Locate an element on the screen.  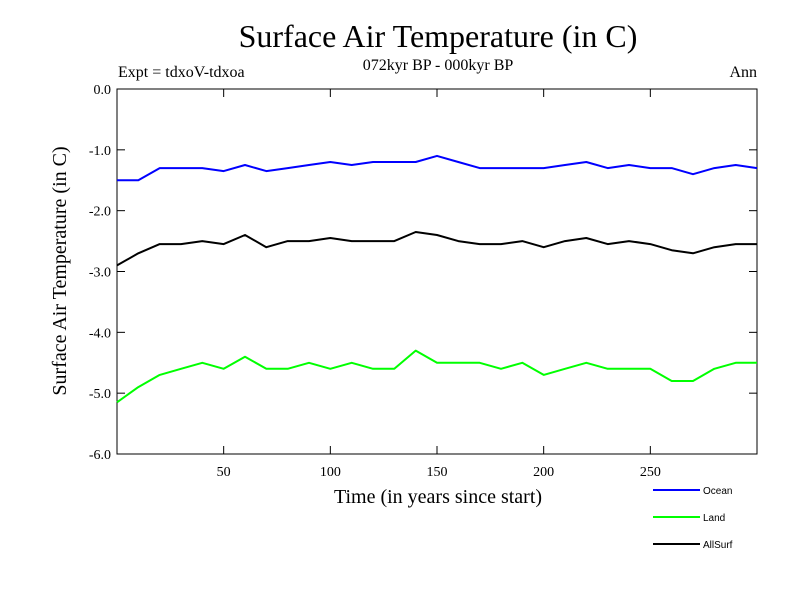
x-tick-label: 250 is located at coordinates (650, 472).